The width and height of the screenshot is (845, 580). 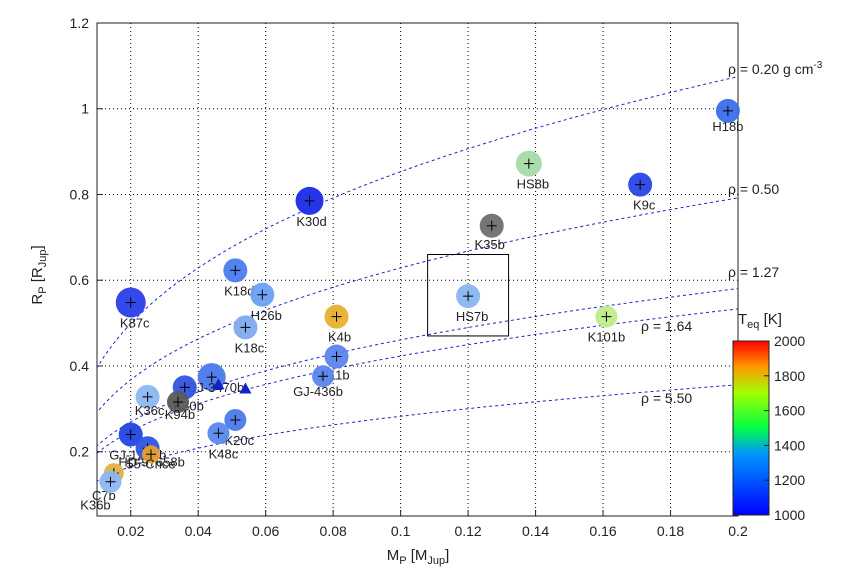 I want to click on colorbar-ticks: 1000 1200 1400 1600 1800 2000, so click(x=784, y=428).